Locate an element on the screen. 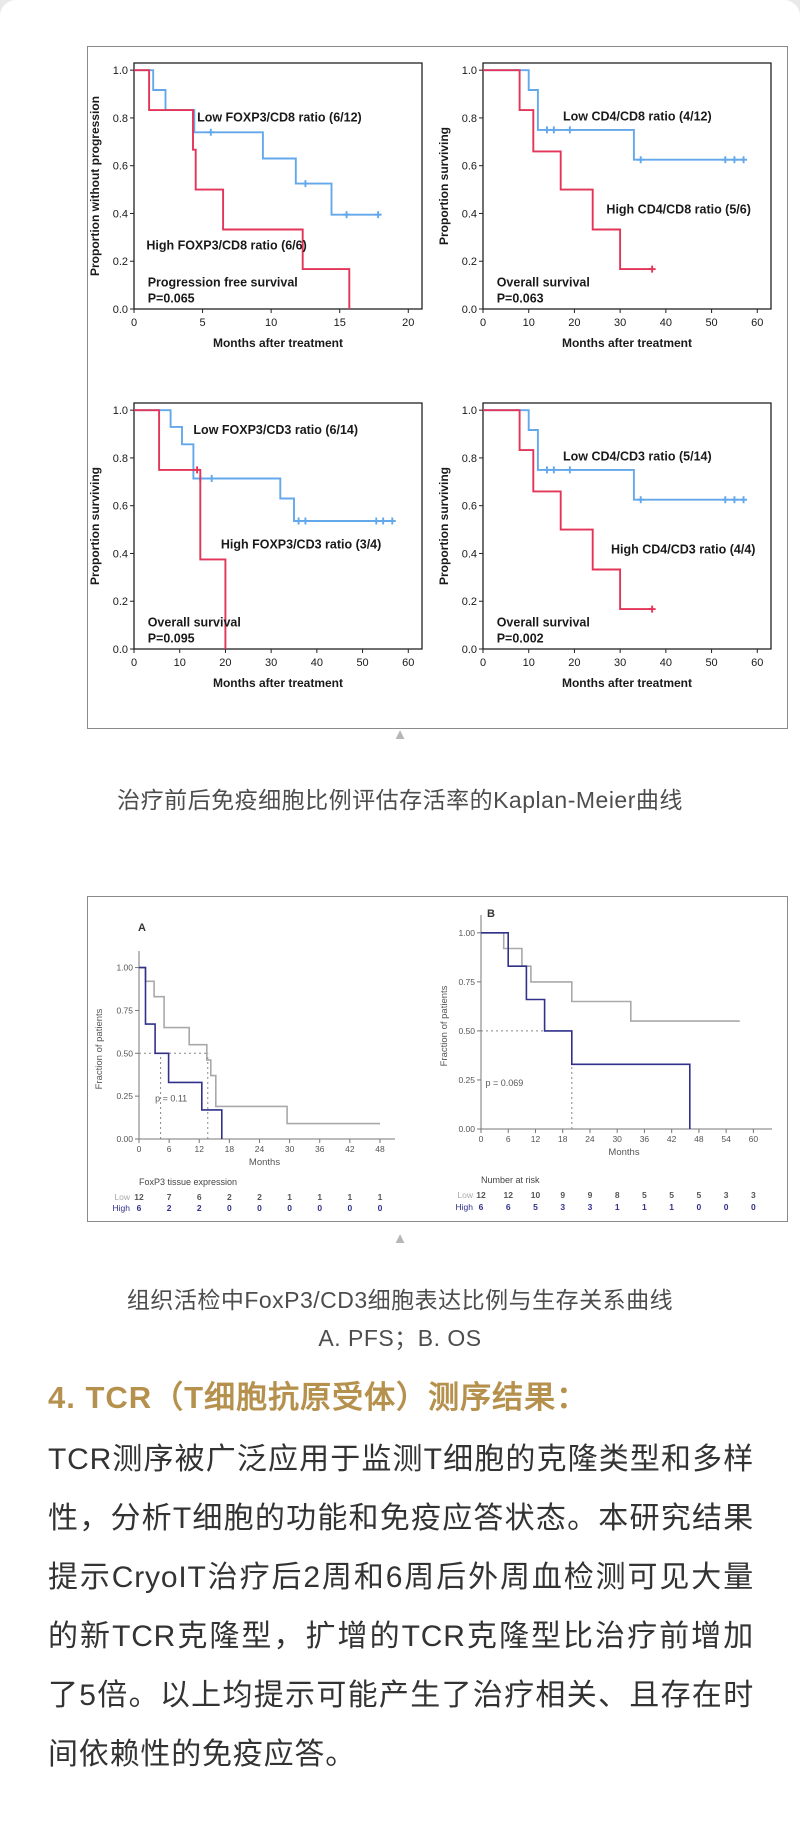 The image size is (800, 1846). svg-text: High FOXP3/CD8 ratio (6/6) is located at coordinates (226, 245).